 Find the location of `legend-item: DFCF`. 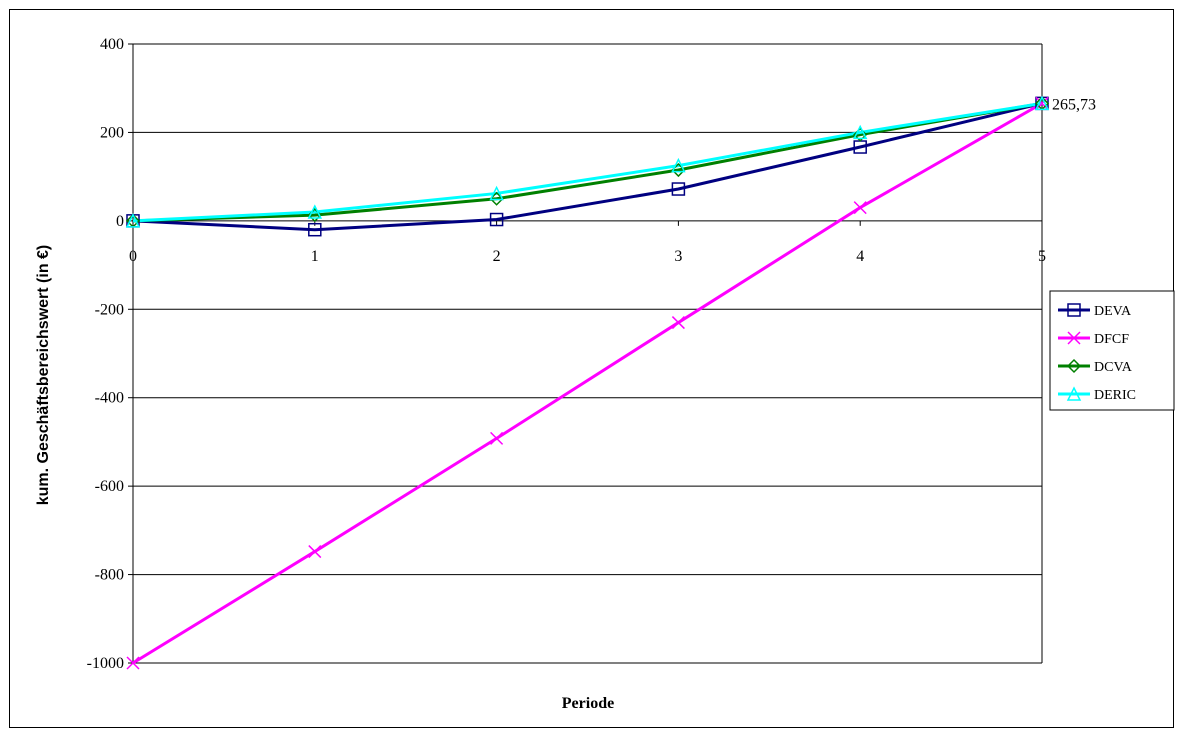

legend-item: DFCF is located at coordinates (1093, 339).